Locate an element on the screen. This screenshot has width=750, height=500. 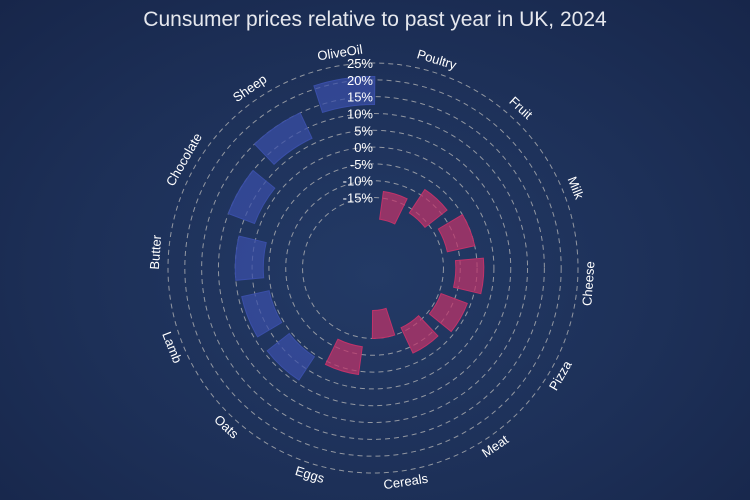
radial-tick-label: 15% is located at coordinates (360, 97).